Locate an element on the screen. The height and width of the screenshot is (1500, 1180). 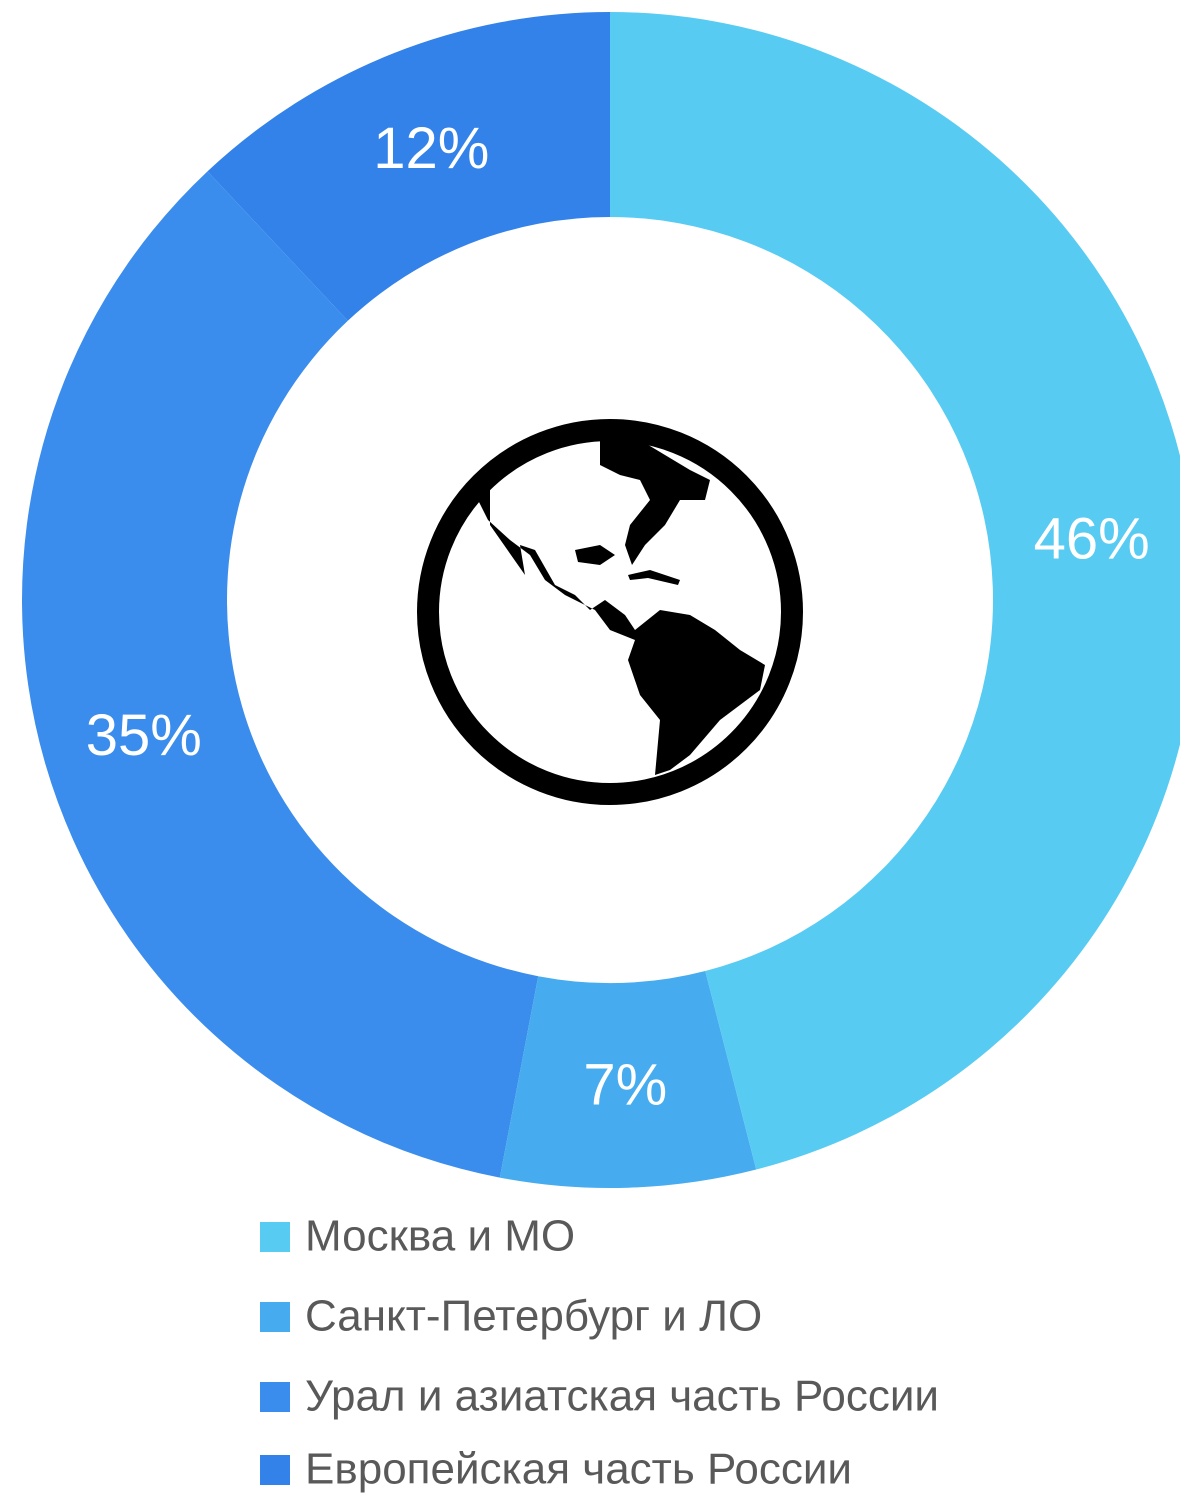
legend-label: Урал и азиатская часть России is located at coordinates (622, 1396).